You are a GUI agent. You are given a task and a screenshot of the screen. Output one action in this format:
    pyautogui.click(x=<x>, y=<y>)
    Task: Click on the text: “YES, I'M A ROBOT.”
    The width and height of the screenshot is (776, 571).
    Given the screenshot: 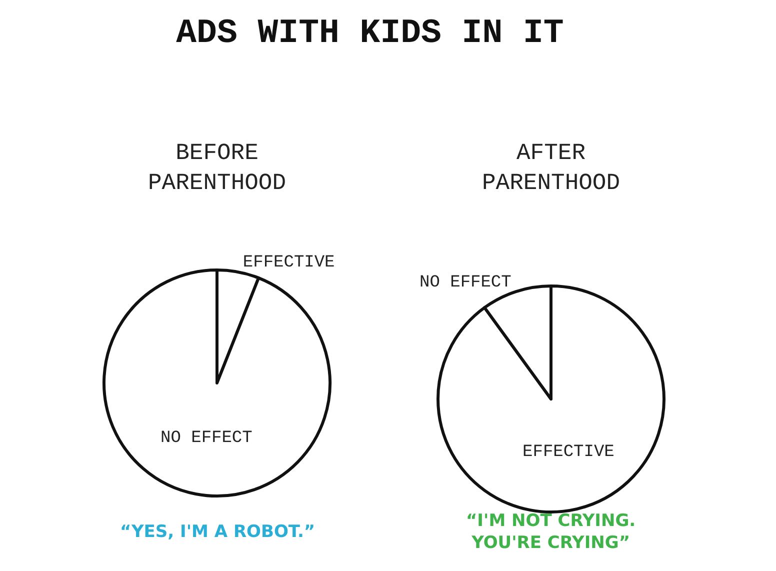 What is the action you would take?
    pyautogui.click(x=218, y=532)
    